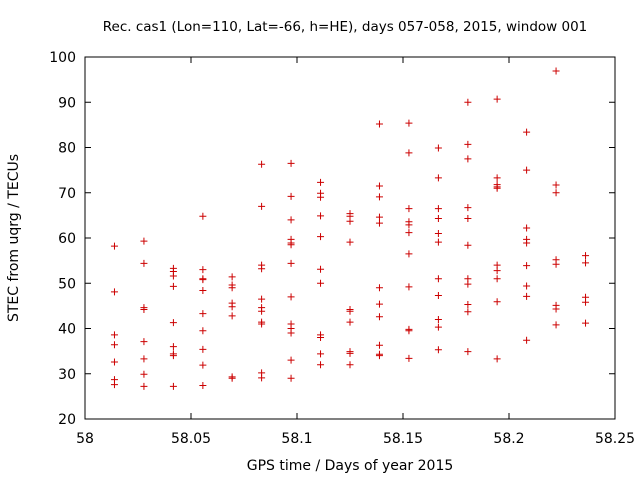 Image resolution: width=640 pixels, height=480 pixels. I want to click on y-tick-label: 80, so click(67, 149).